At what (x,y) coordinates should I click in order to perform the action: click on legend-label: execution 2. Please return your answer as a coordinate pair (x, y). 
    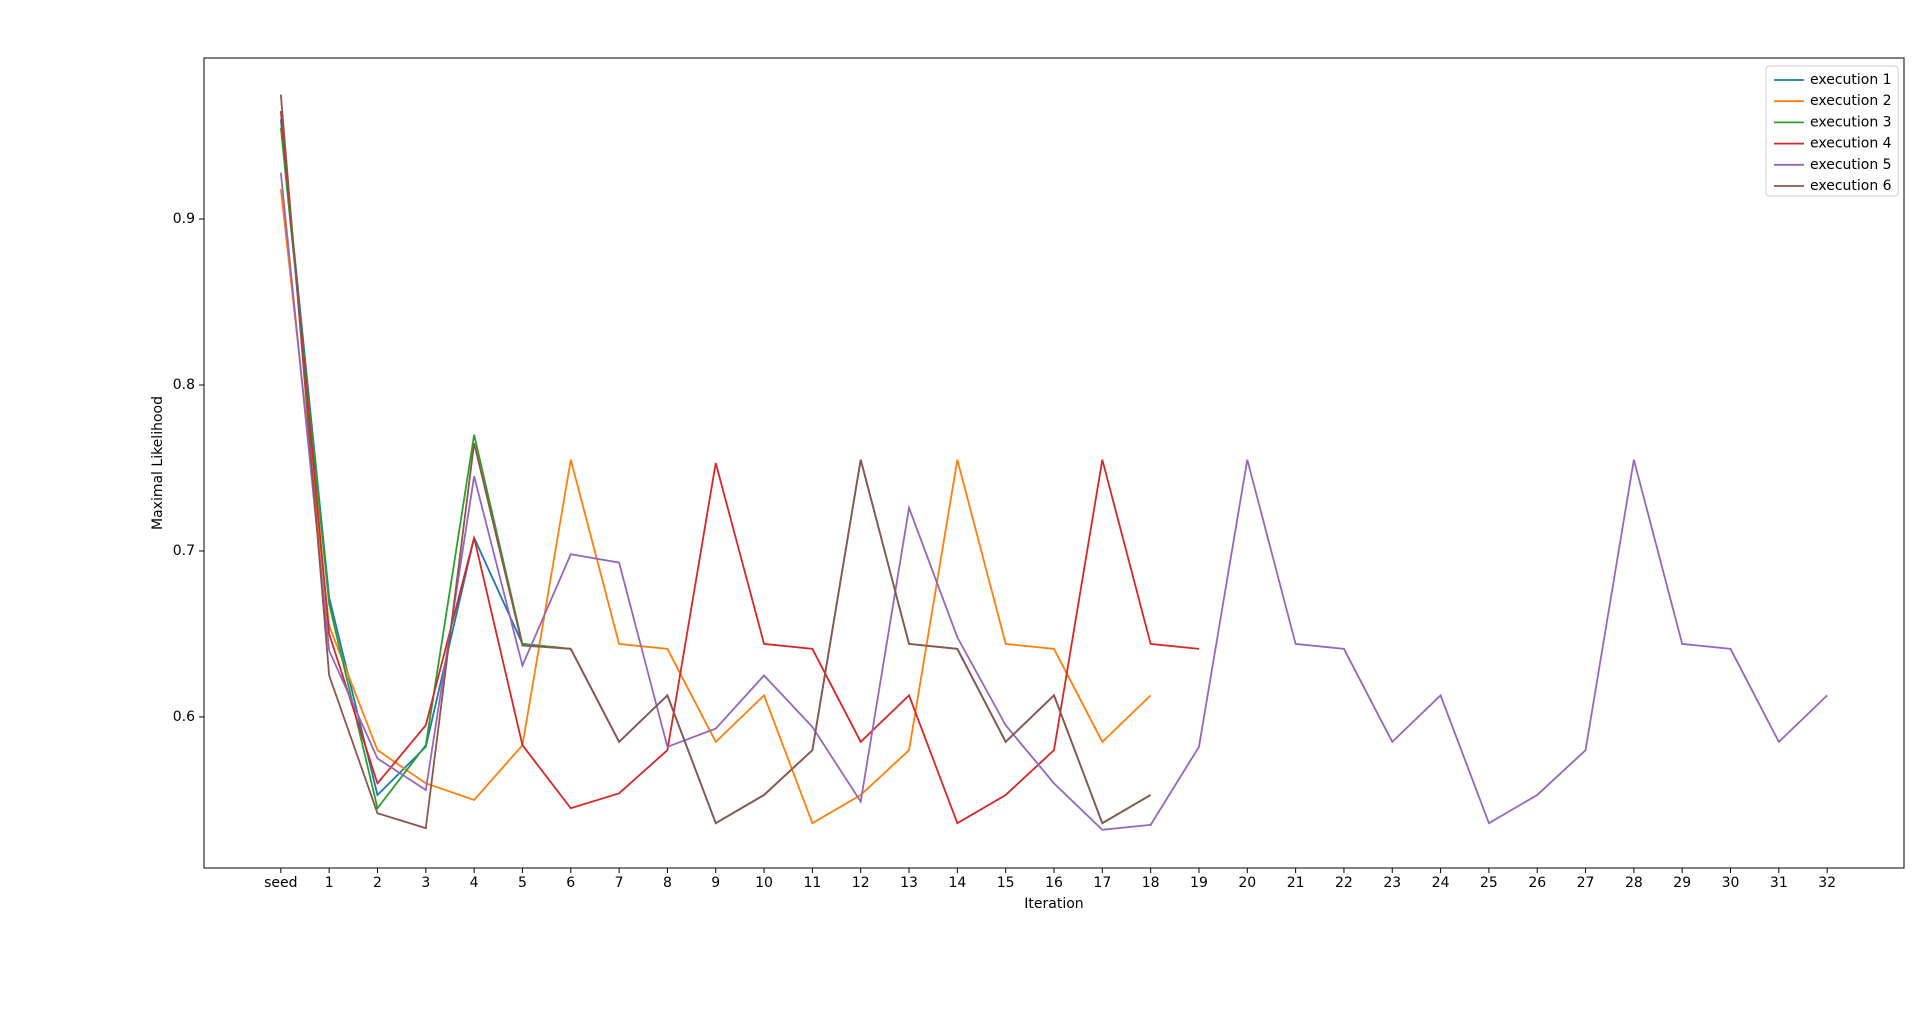
    Looking at the image, I should click on (1851, 101).